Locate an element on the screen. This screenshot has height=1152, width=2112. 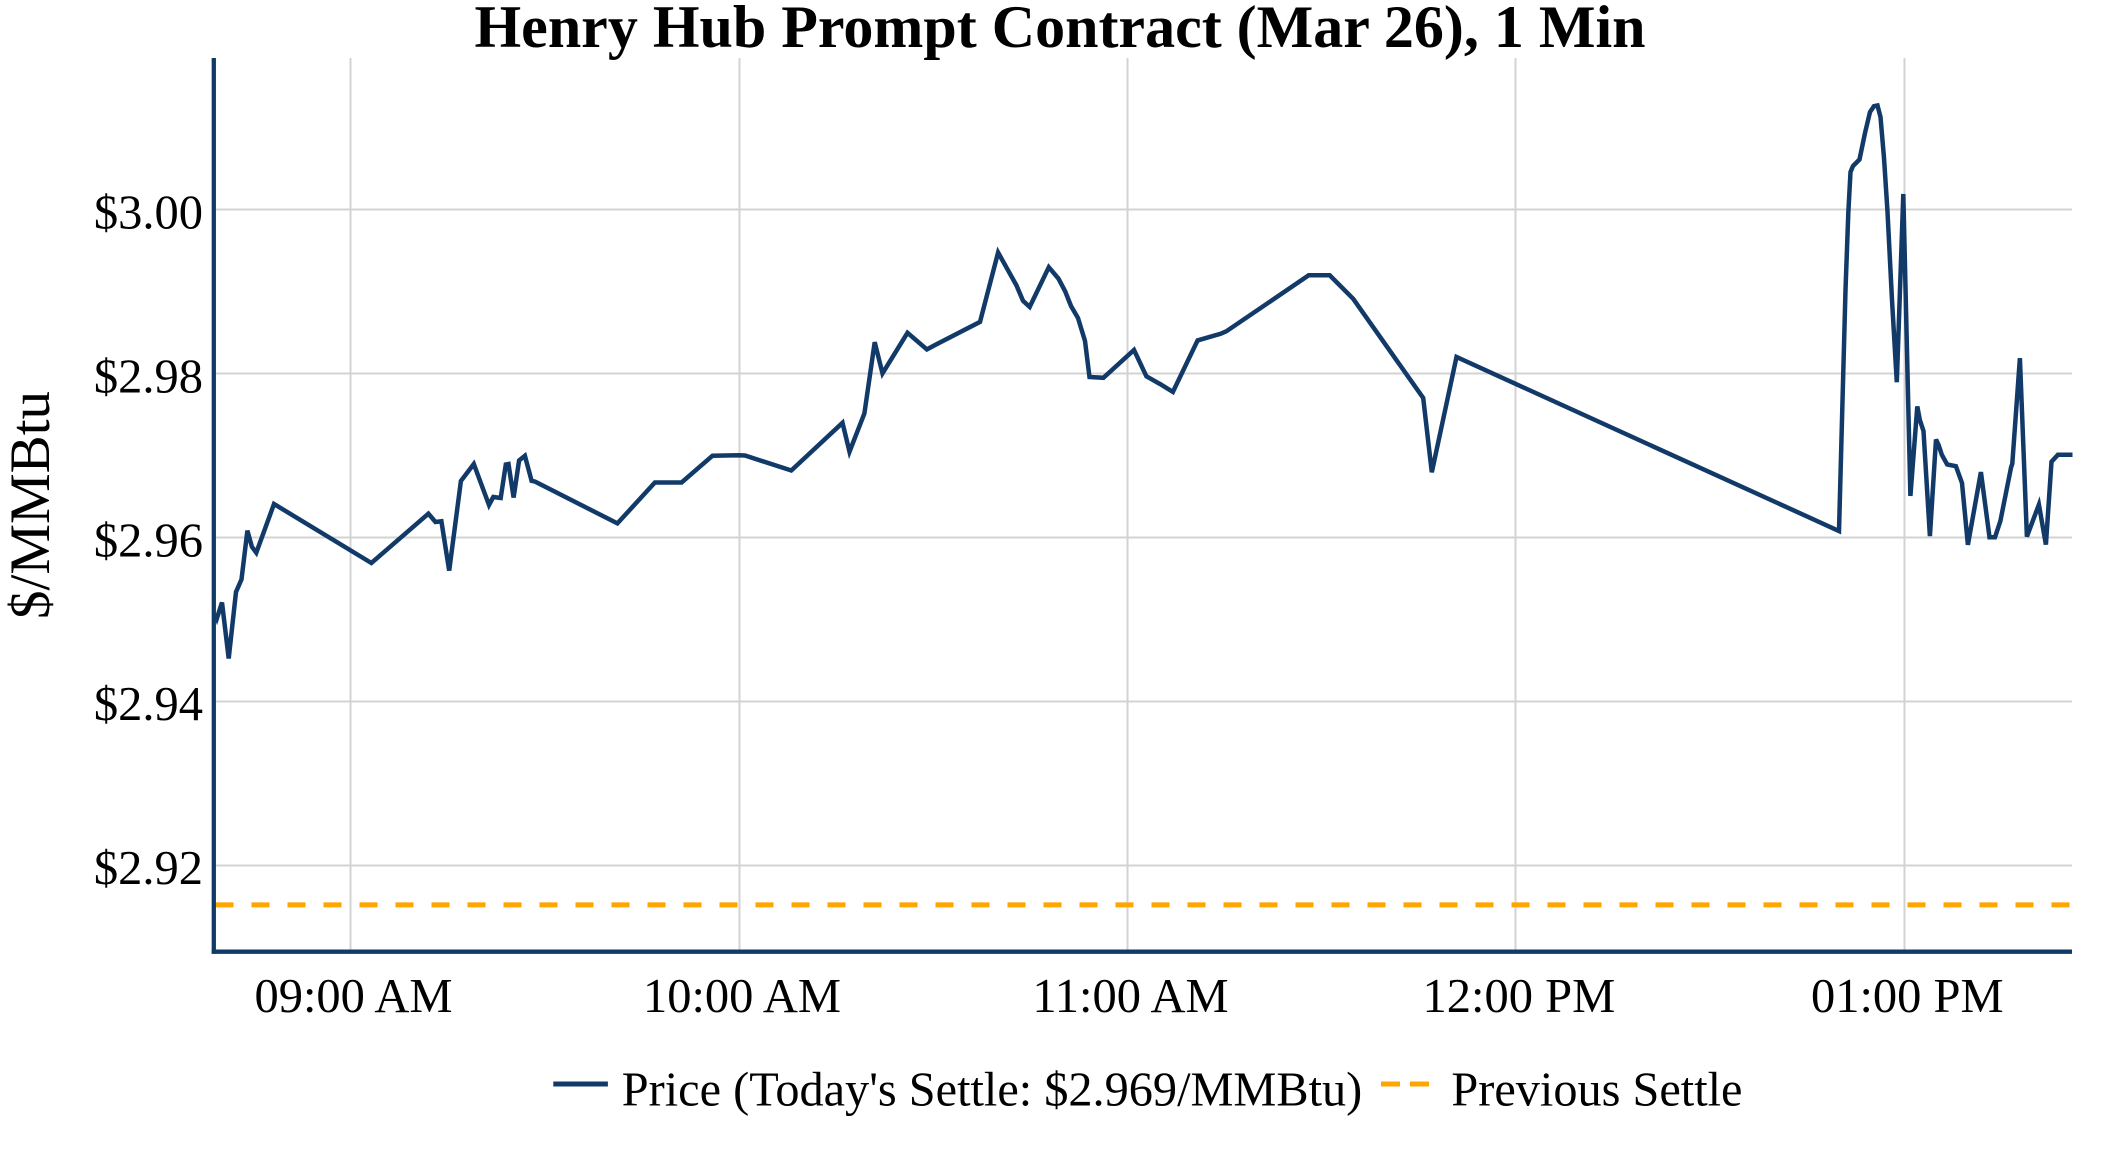
svg-text: $2.96 is located at coordinates (148, 540).